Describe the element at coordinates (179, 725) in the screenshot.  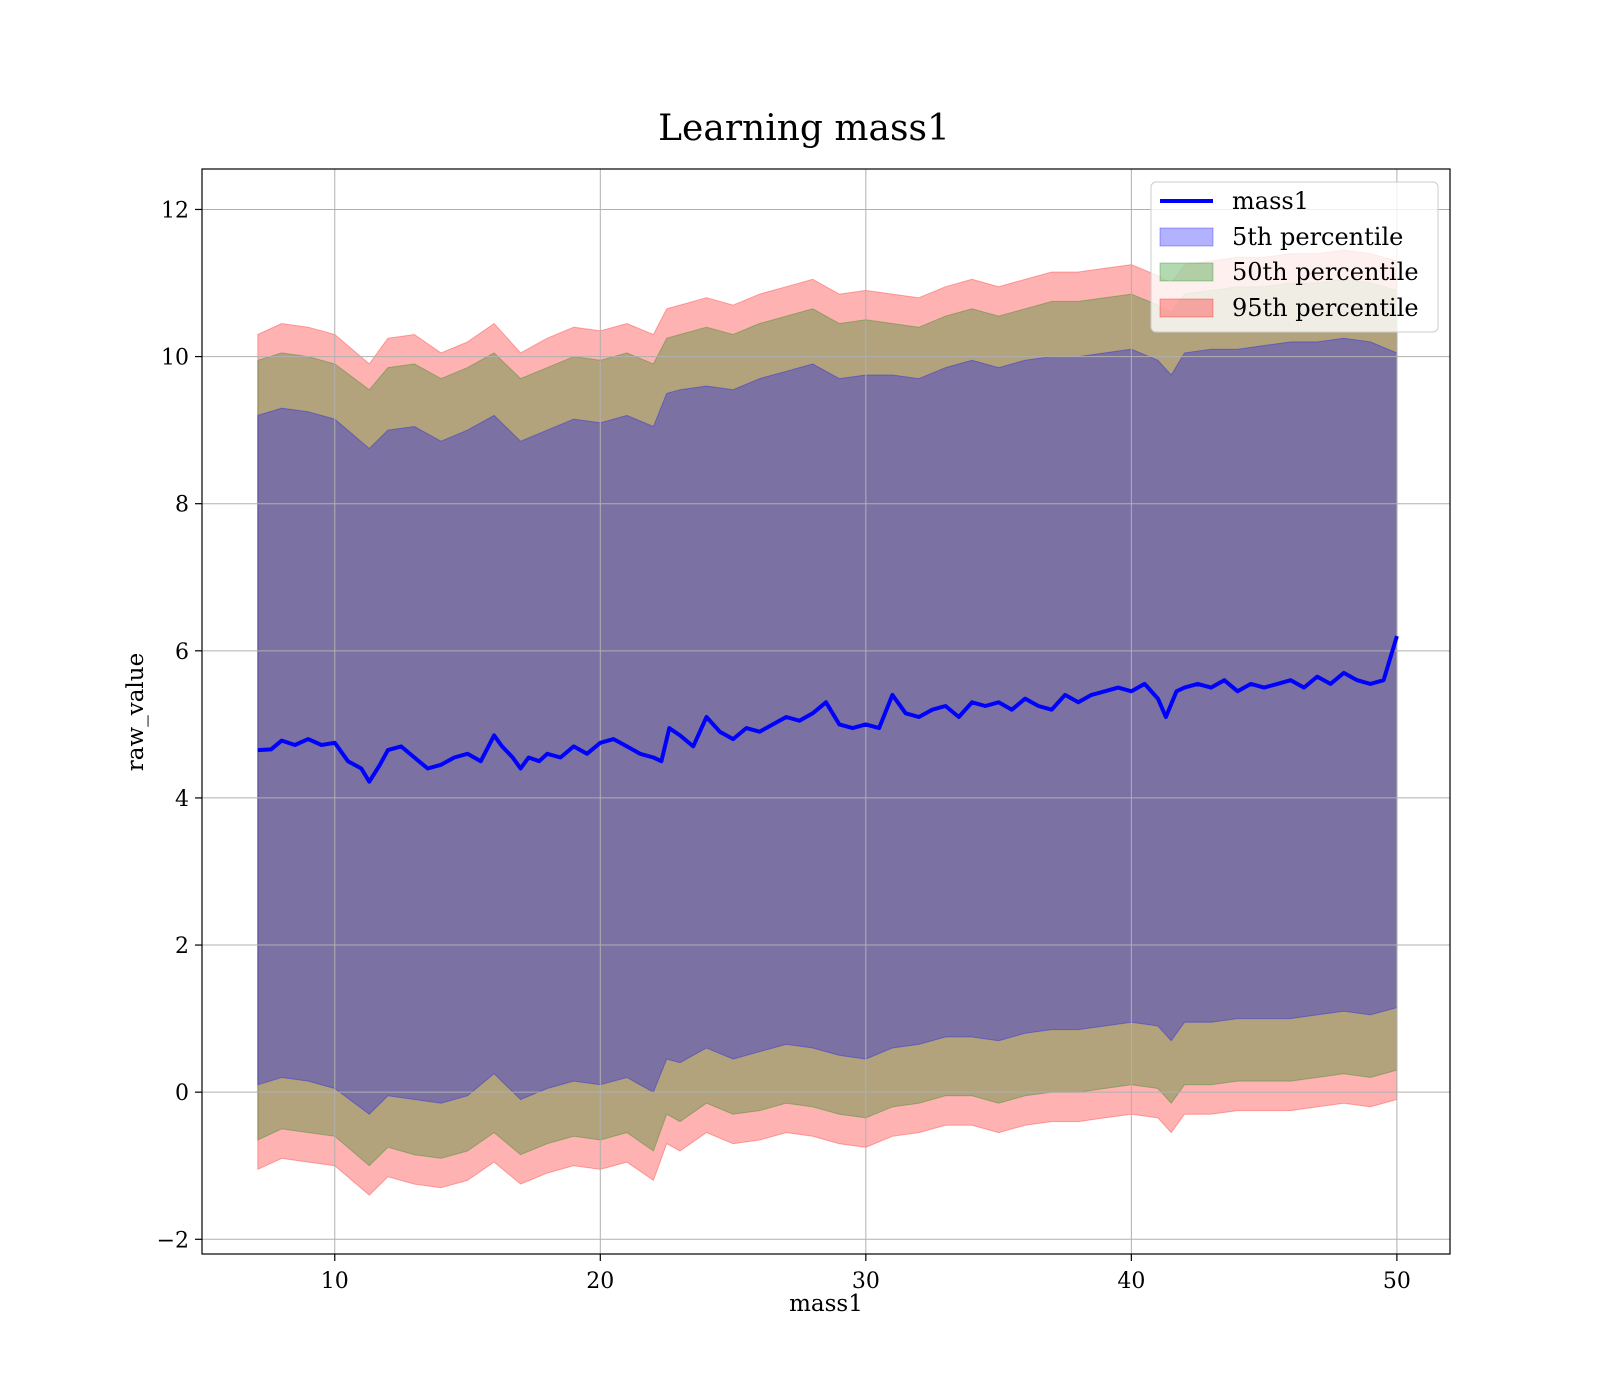
I see `y-axis-ticks: −2 0 2 4 6 8 10 12` at that location.